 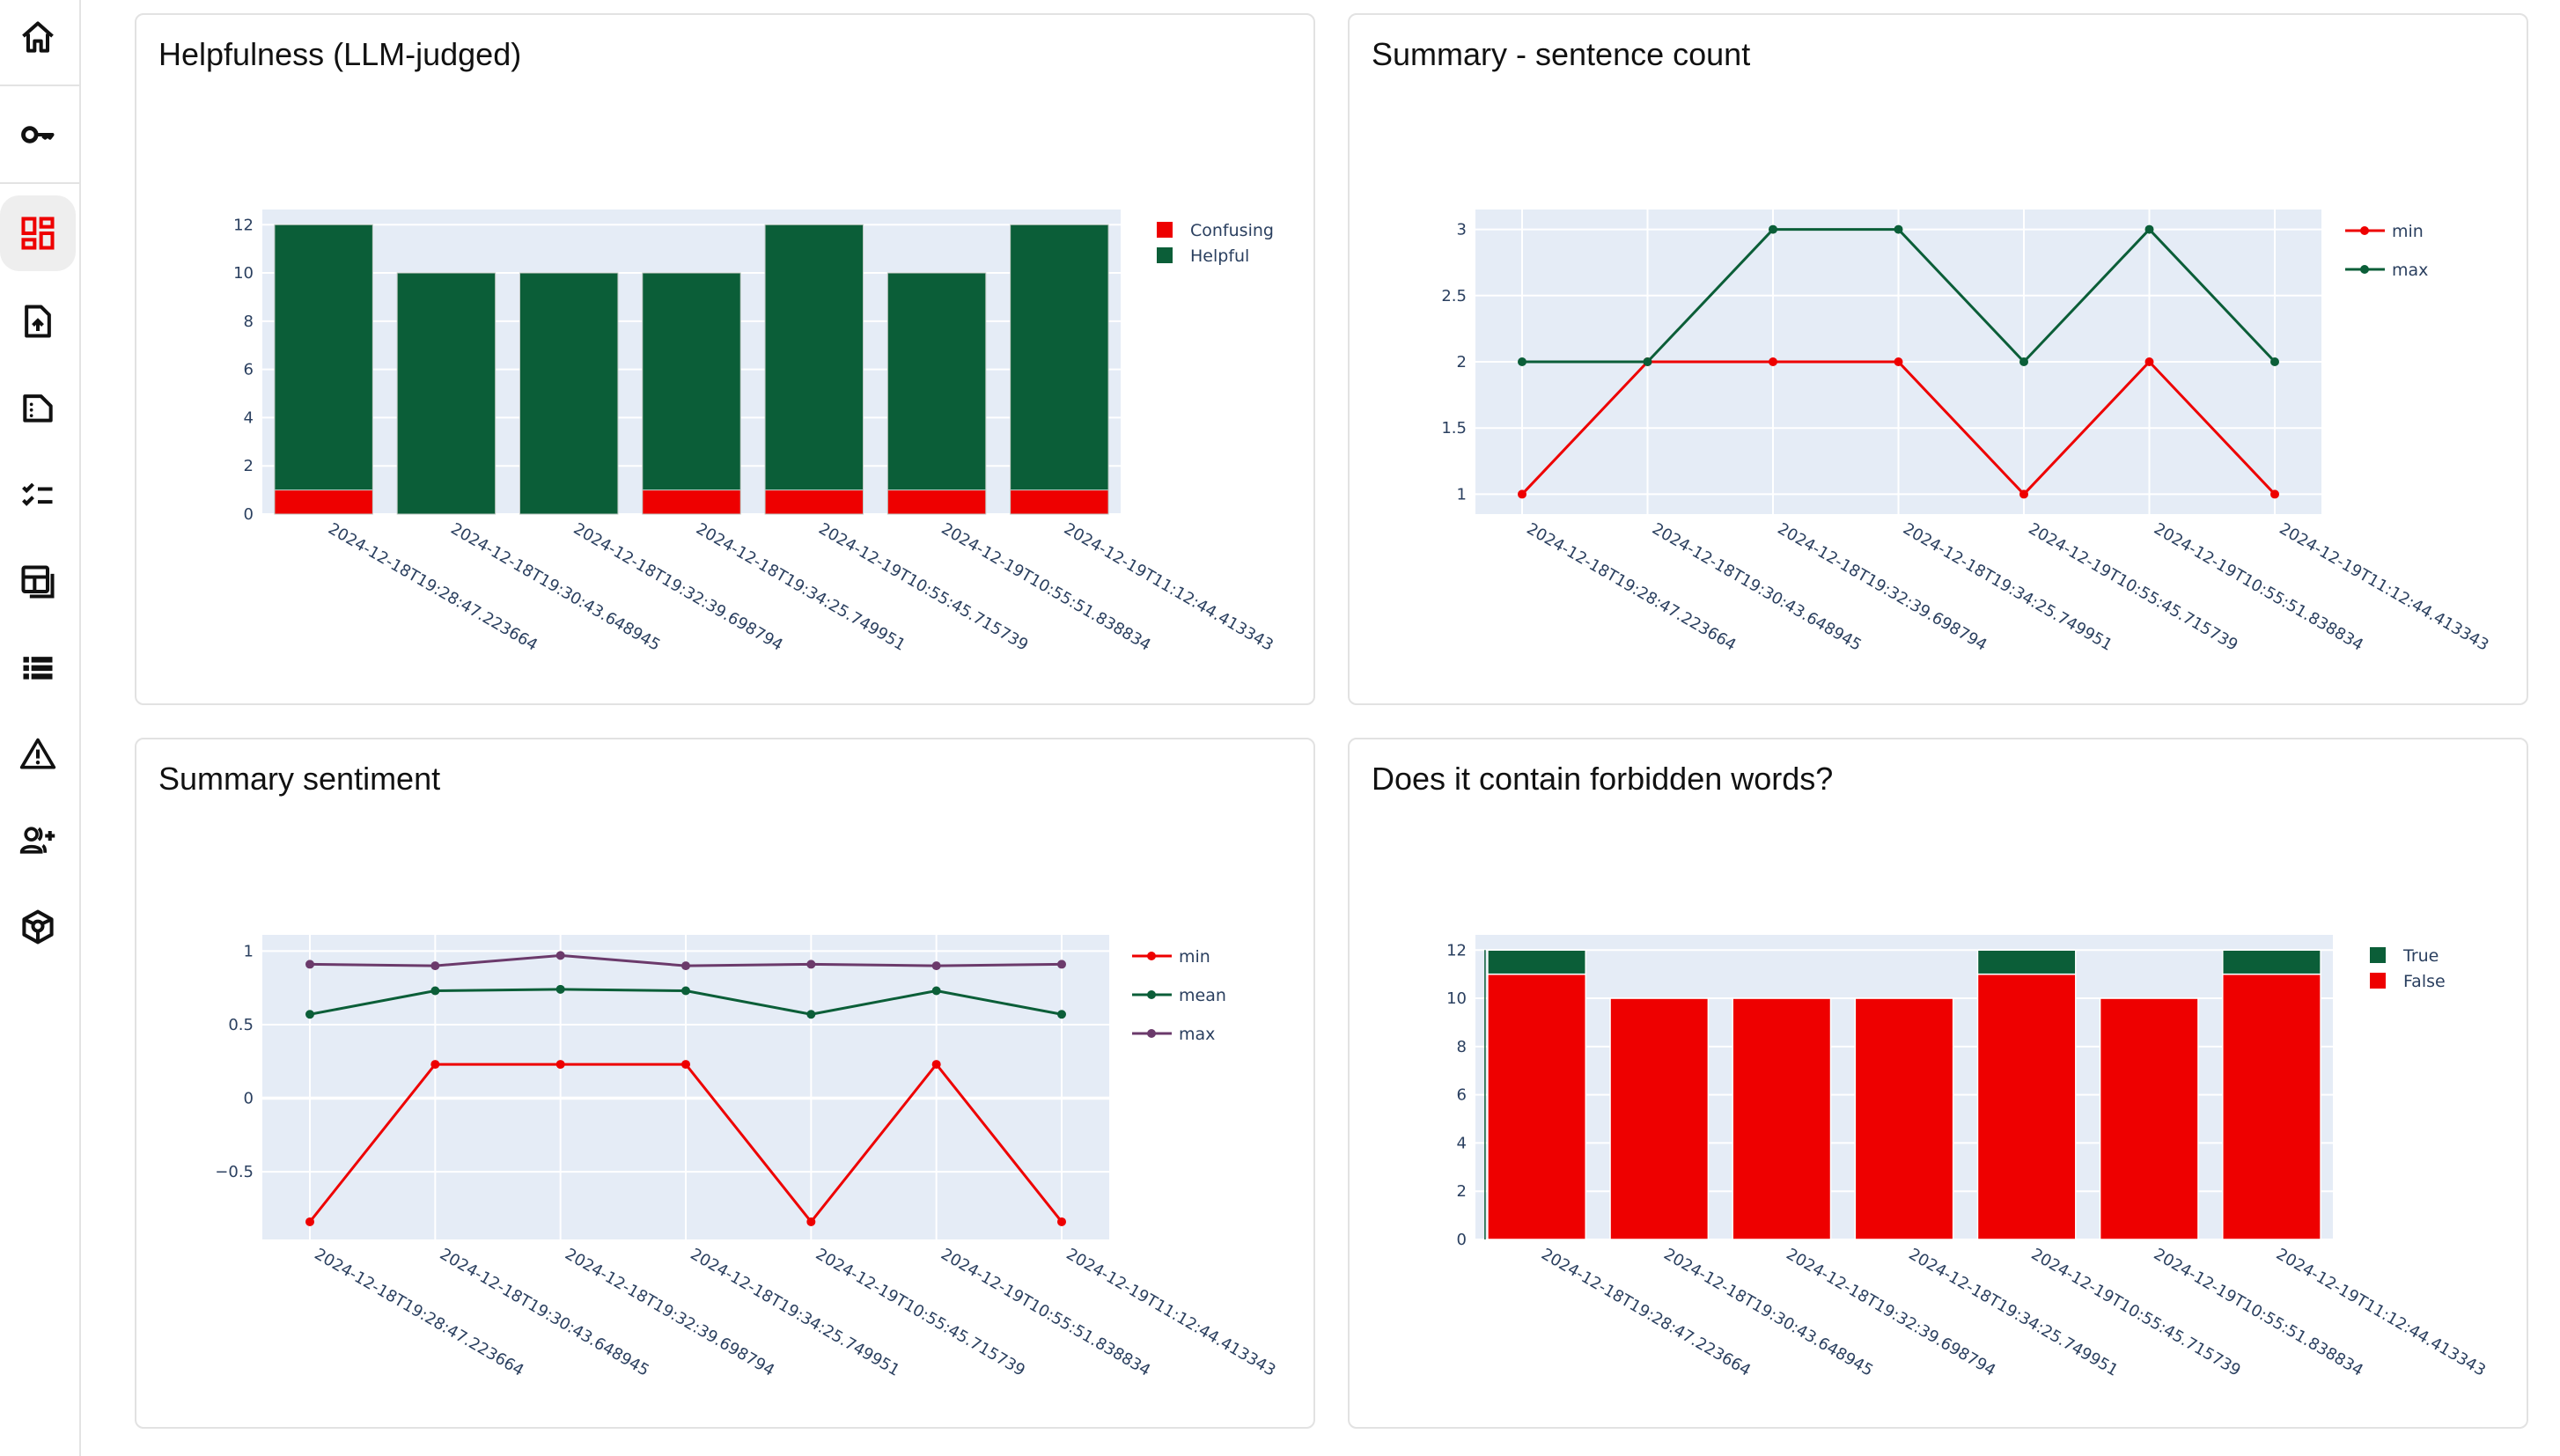 I want to click on chart-title: Summary - sentence count, so click(x=1561, y=54).